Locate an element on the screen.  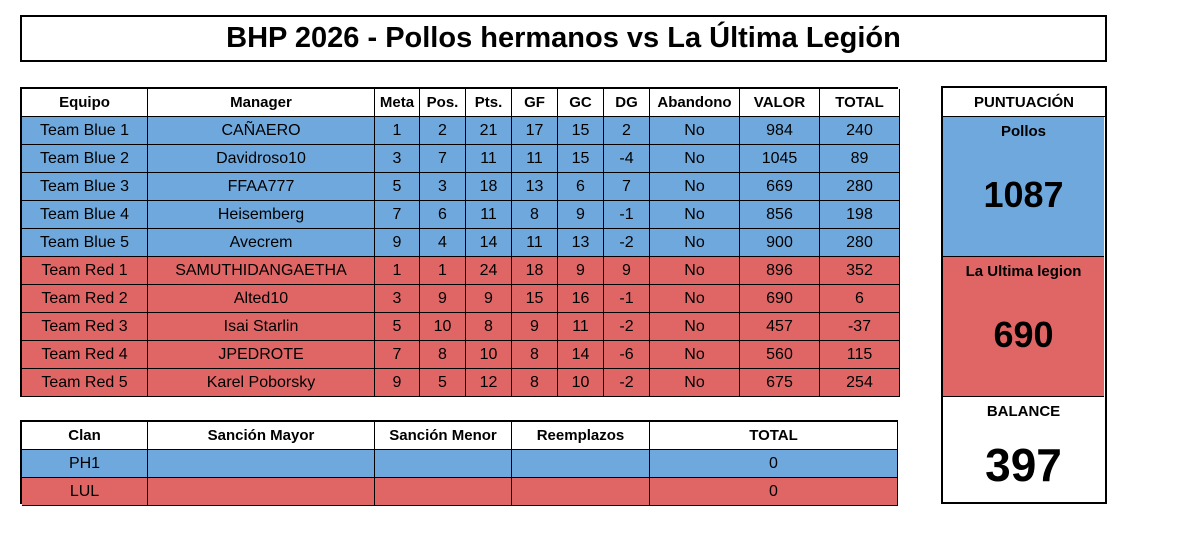
table-cell: 24 is located at coordinates (489, 271).